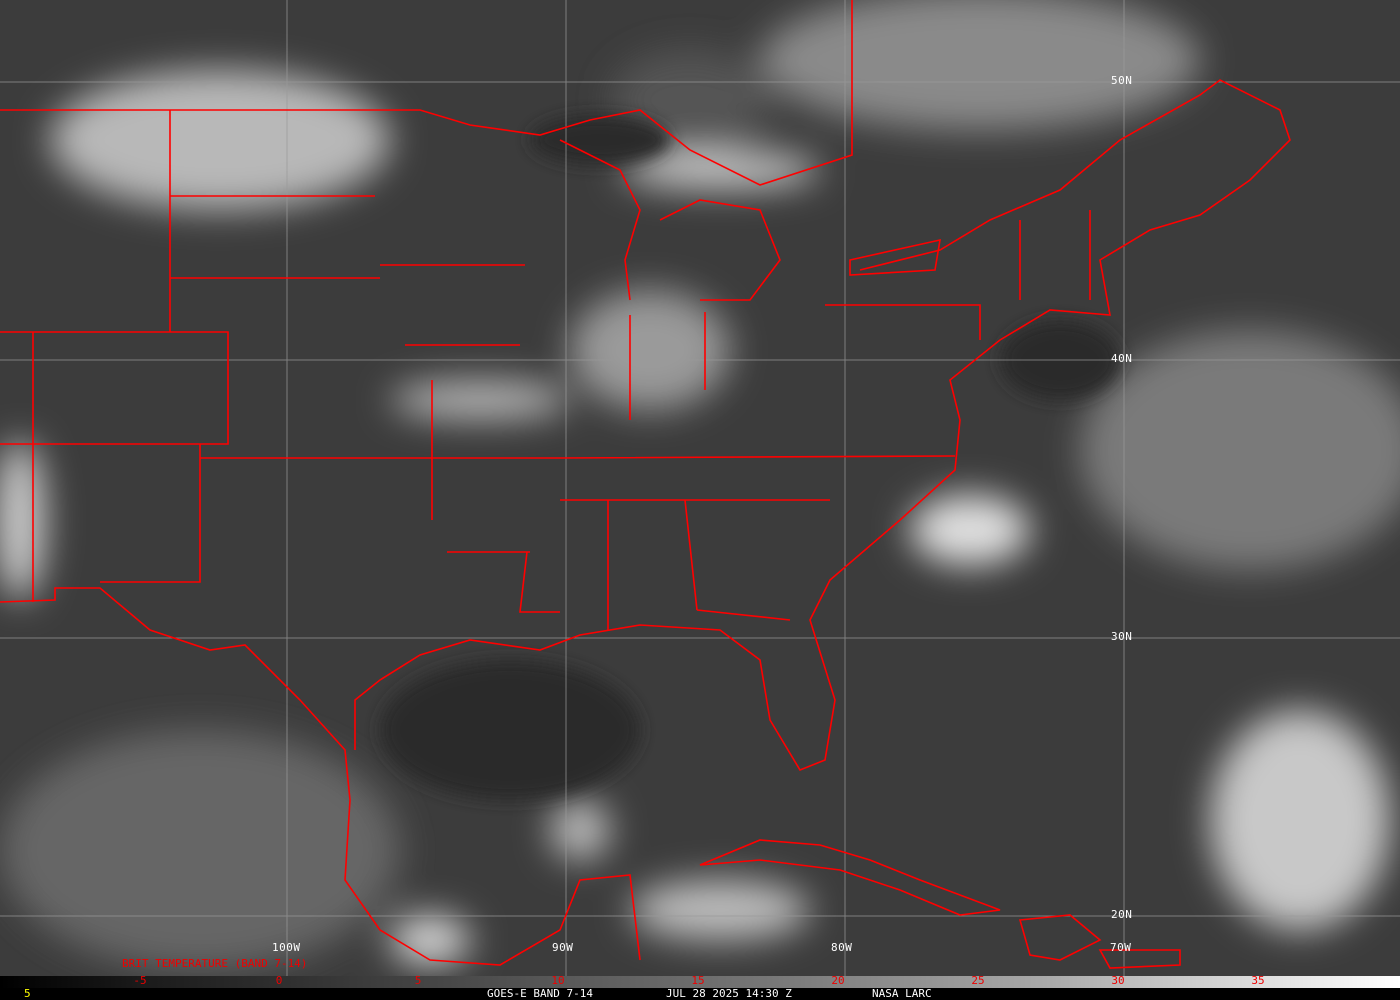  I want to click on longitude-label: 100W, so click(286, 947).